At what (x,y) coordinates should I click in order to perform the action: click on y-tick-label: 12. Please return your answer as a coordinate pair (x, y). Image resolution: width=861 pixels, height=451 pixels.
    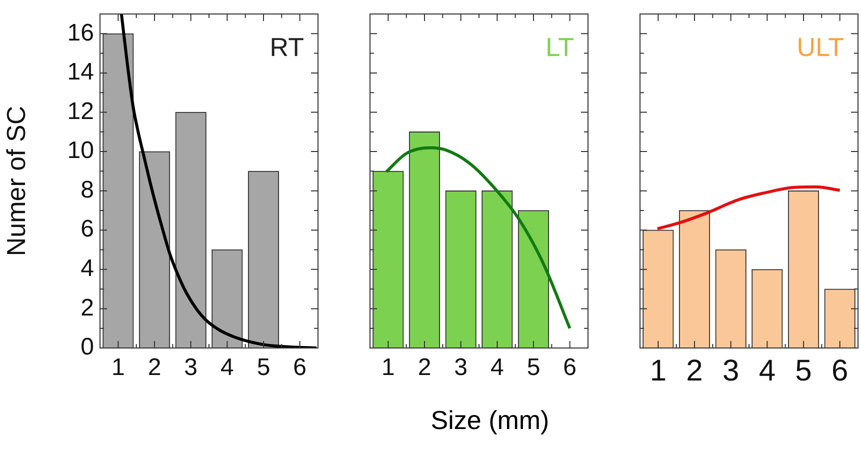
    Looking at the image, I should click on (80, 111).